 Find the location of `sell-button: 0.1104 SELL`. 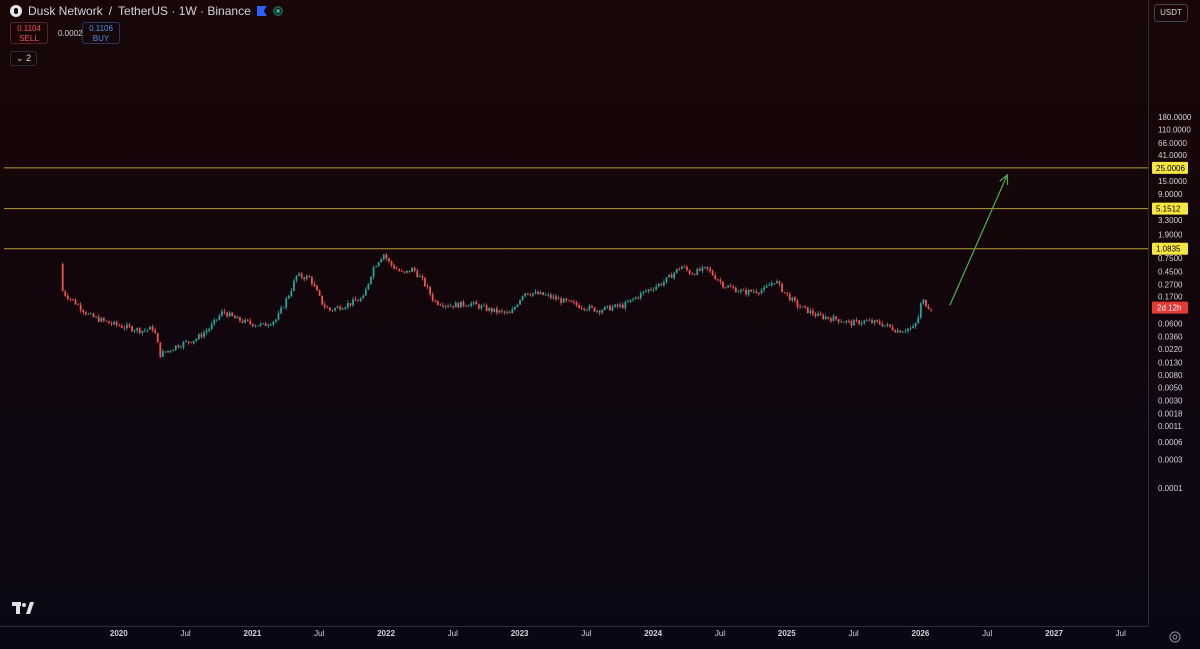

sell-button: 0.1104 SELL is located at coordinates (29, 33).